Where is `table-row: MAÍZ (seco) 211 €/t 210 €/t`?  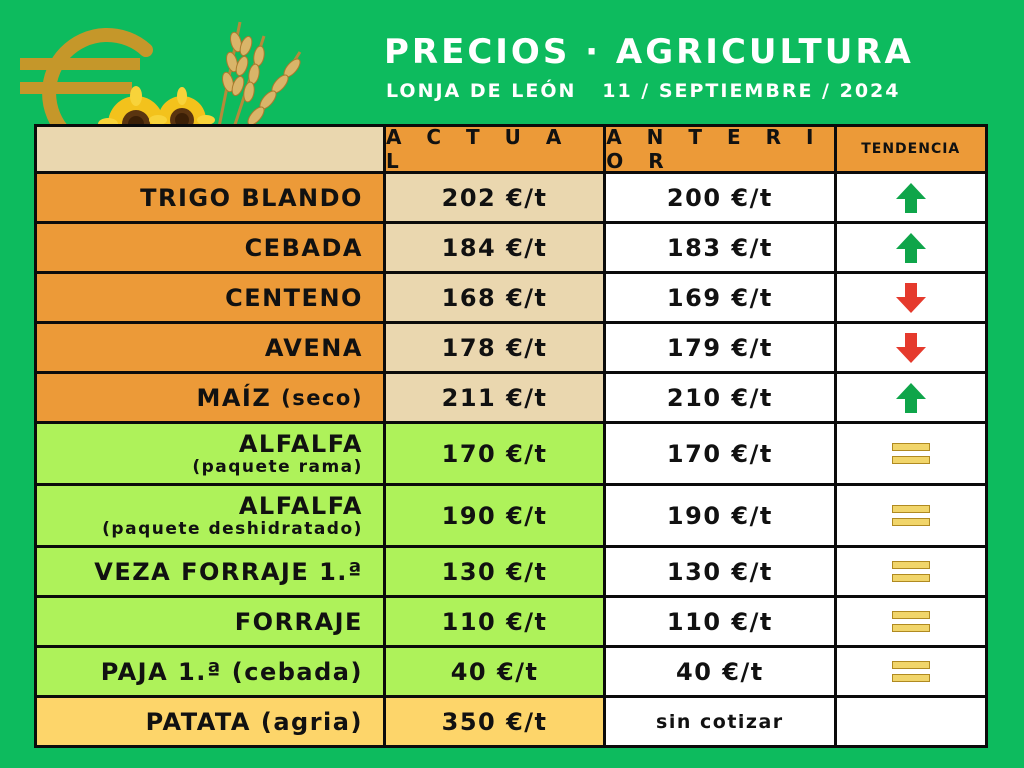 table-row: MAÍZ (seco) 211 €/t 210 €/t is located at coordinates (511, 397).